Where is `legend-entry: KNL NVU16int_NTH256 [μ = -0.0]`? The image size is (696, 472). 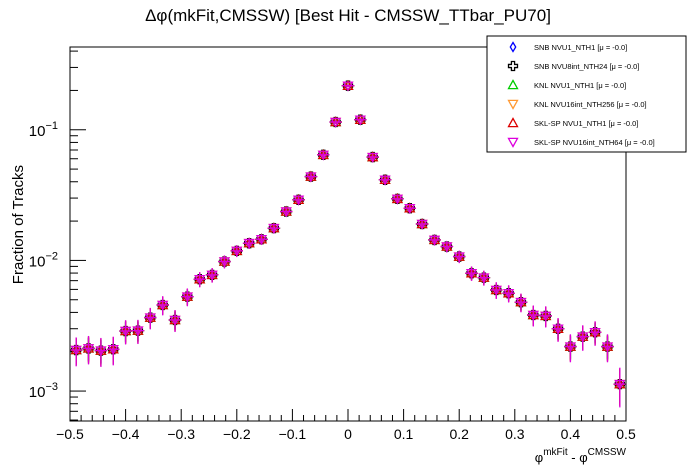
legend-entry: KNL NVU16int_NTH256 [μ = -0.0] is located at coordinates (577, 104).